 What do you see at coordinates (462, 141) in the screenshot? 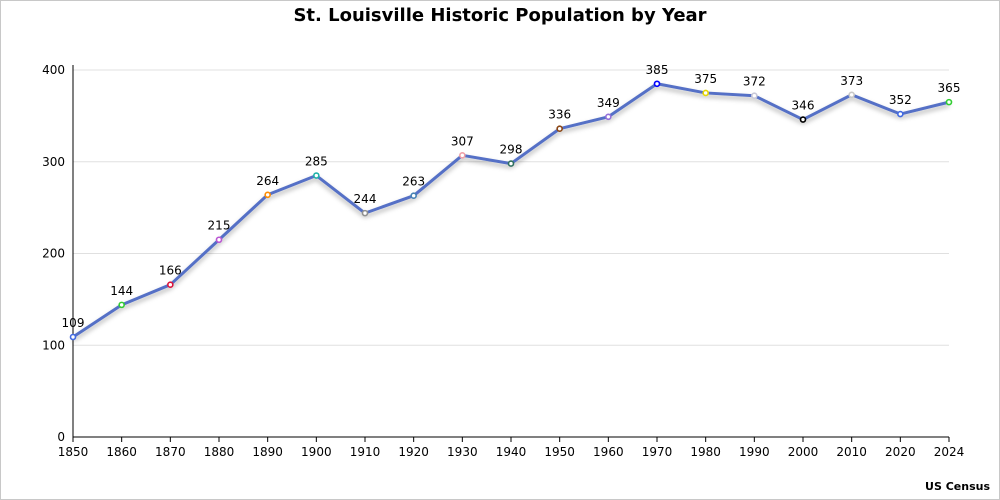
I see `data-label: 307` at bounding box center [462, 141].